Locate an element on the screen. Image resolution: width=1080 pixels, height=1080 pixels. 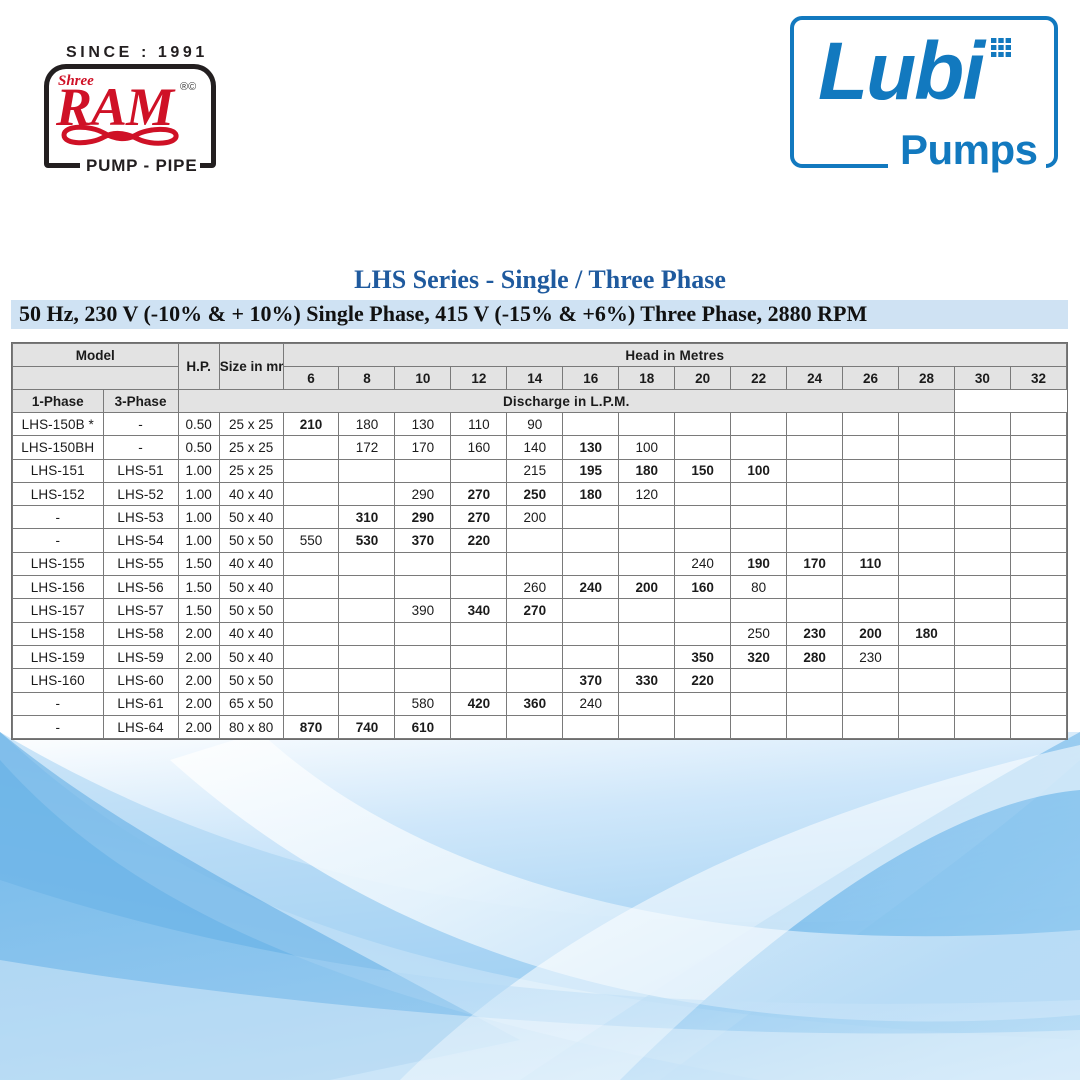
cell-discharge-head-18: 100 is located at coordinates (647, 447).